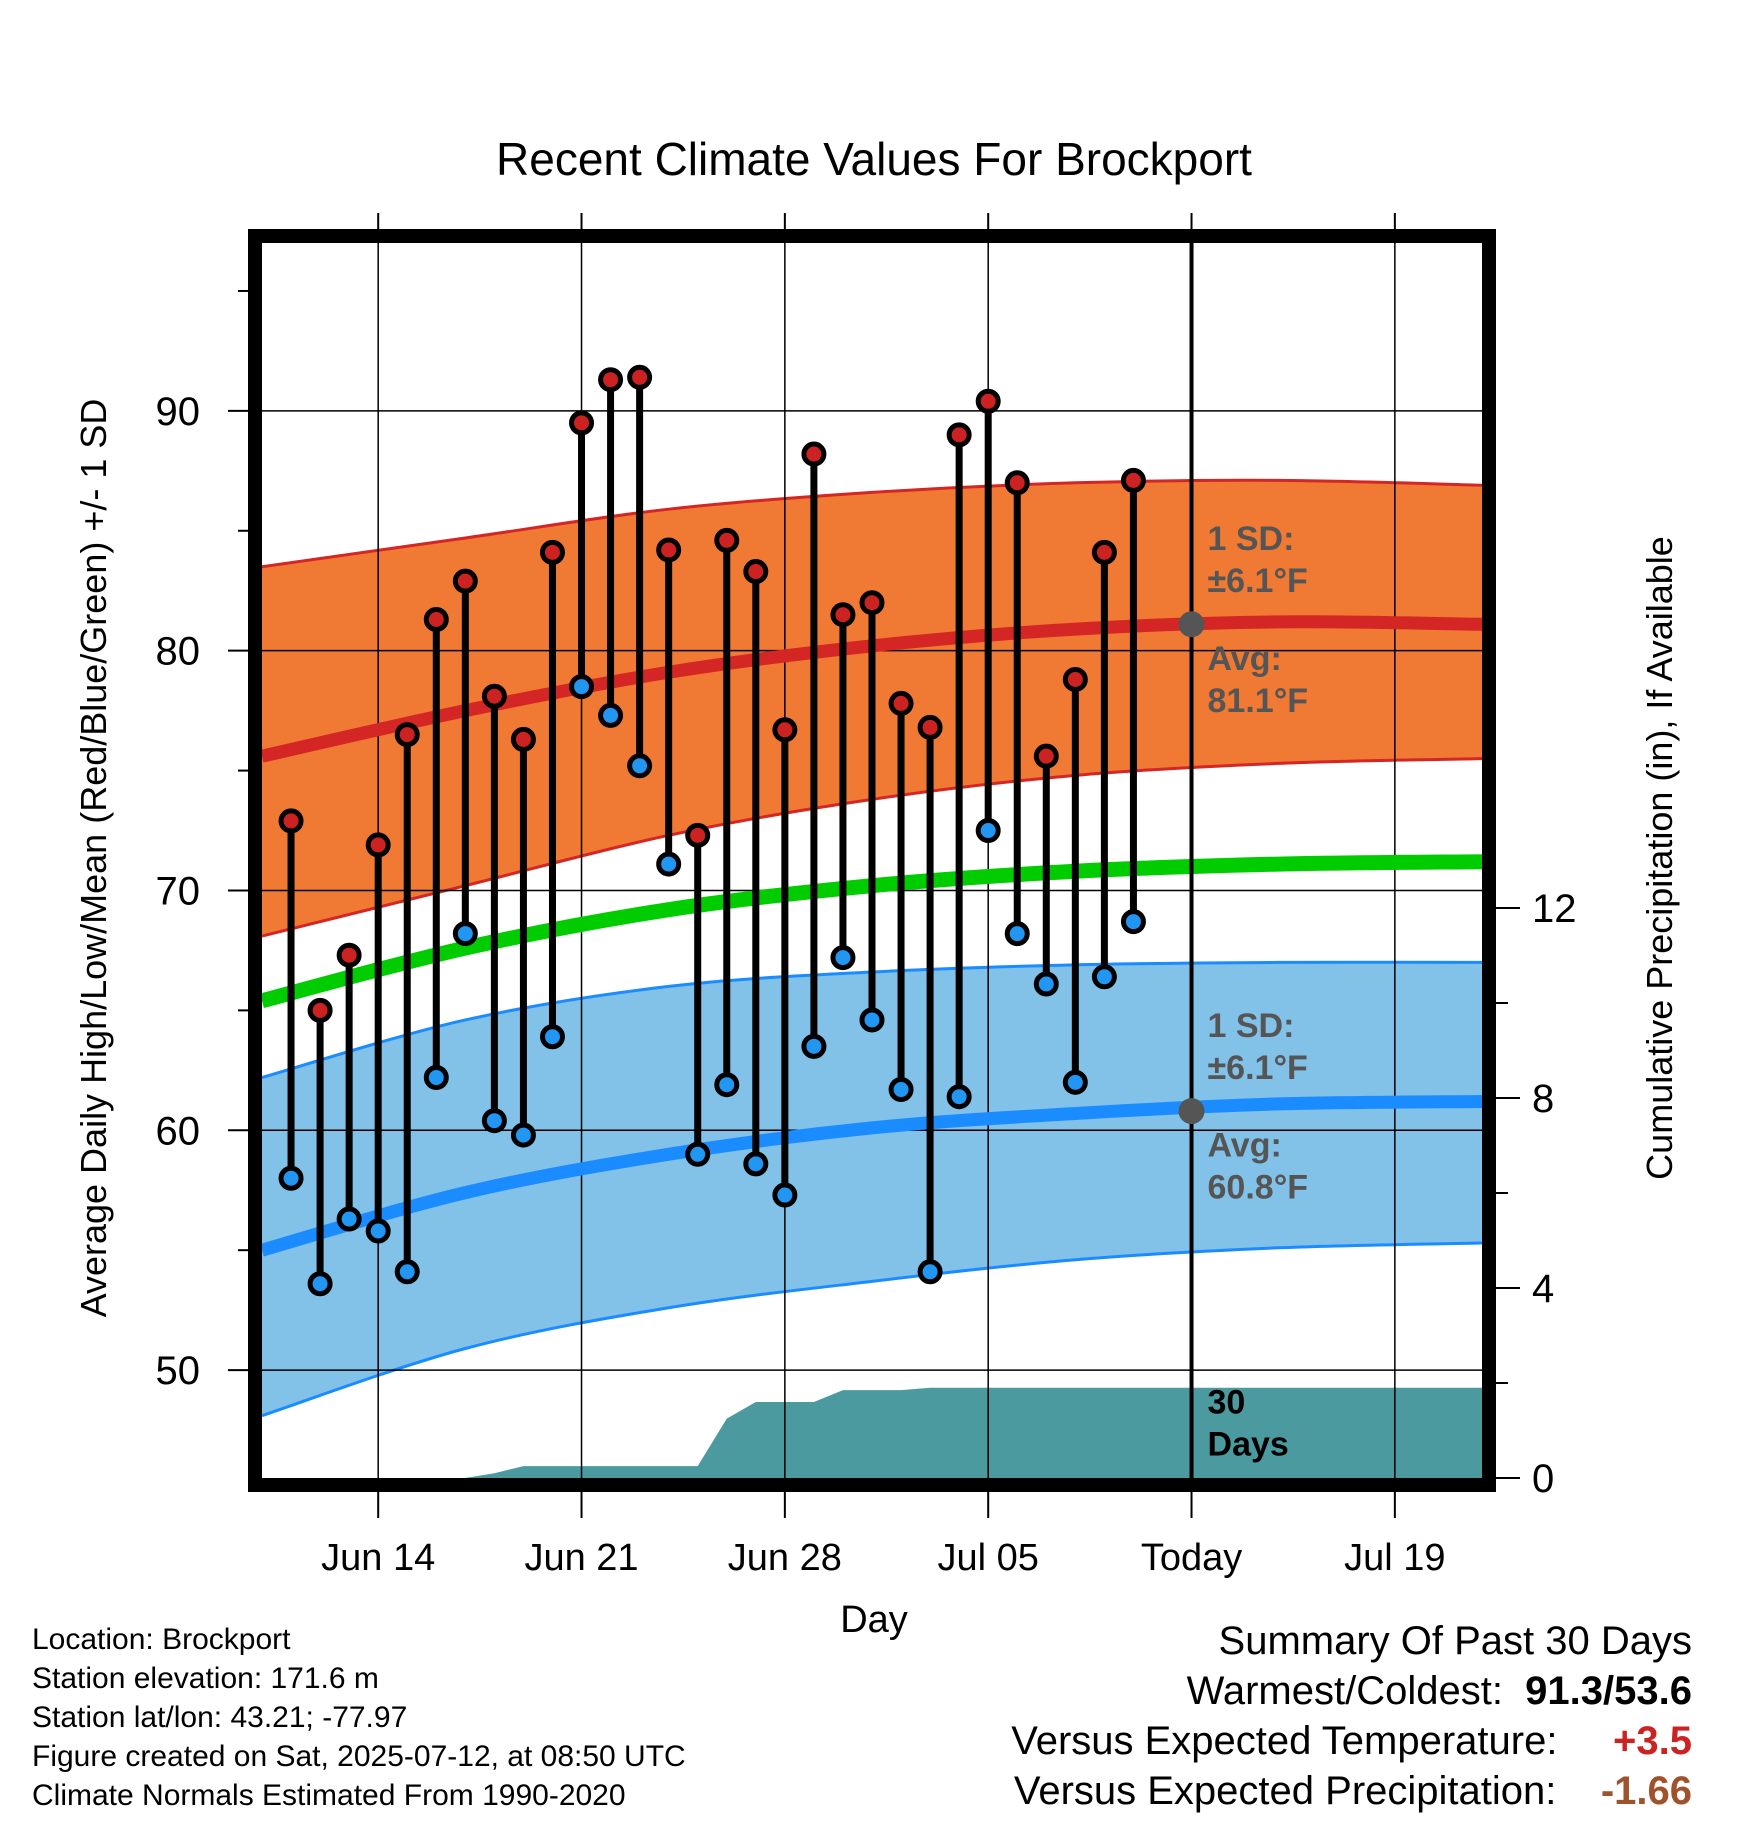 The height and width of the screenshot is (1828, 1748). Describe the element at coordinates (178, 652) in the screenshot. I see `y-tick-label: 80` at that location.